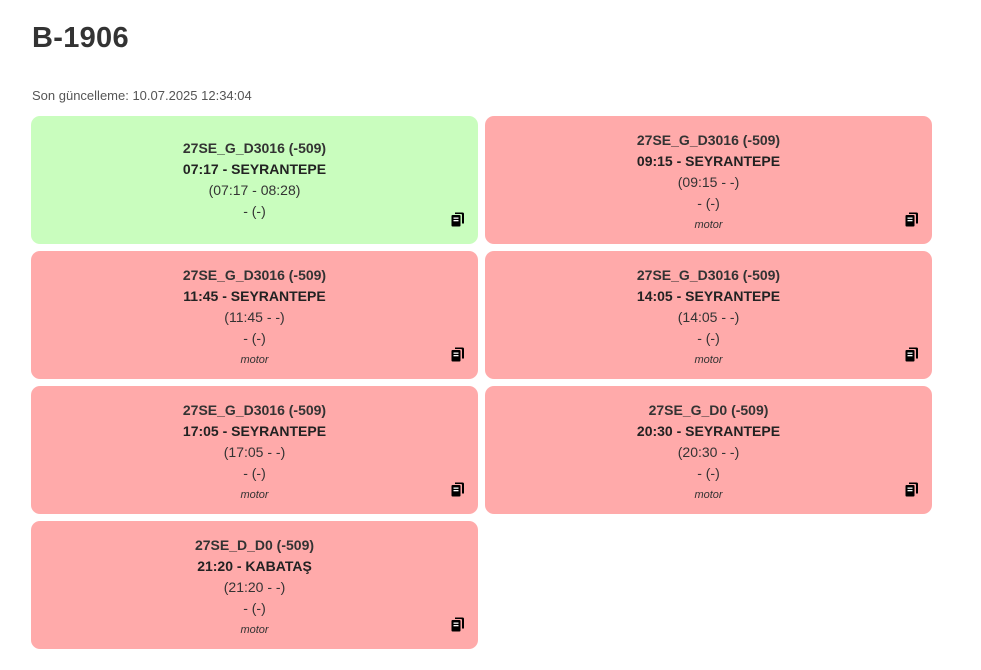  Describe the element at coordinates (254, 431) in the screenshot. I see `card-trip: 17:05 - SEYRANTEPE` at that location.